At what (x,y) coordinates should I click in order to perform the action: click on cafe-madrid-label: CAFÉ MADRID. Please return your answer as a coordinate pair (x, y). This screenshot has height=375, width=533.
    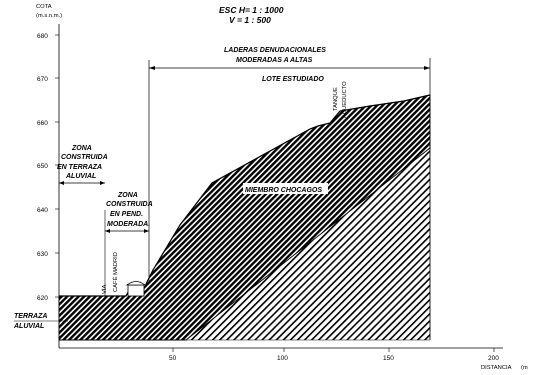
    Looking at the image, I should click on (115, 272).